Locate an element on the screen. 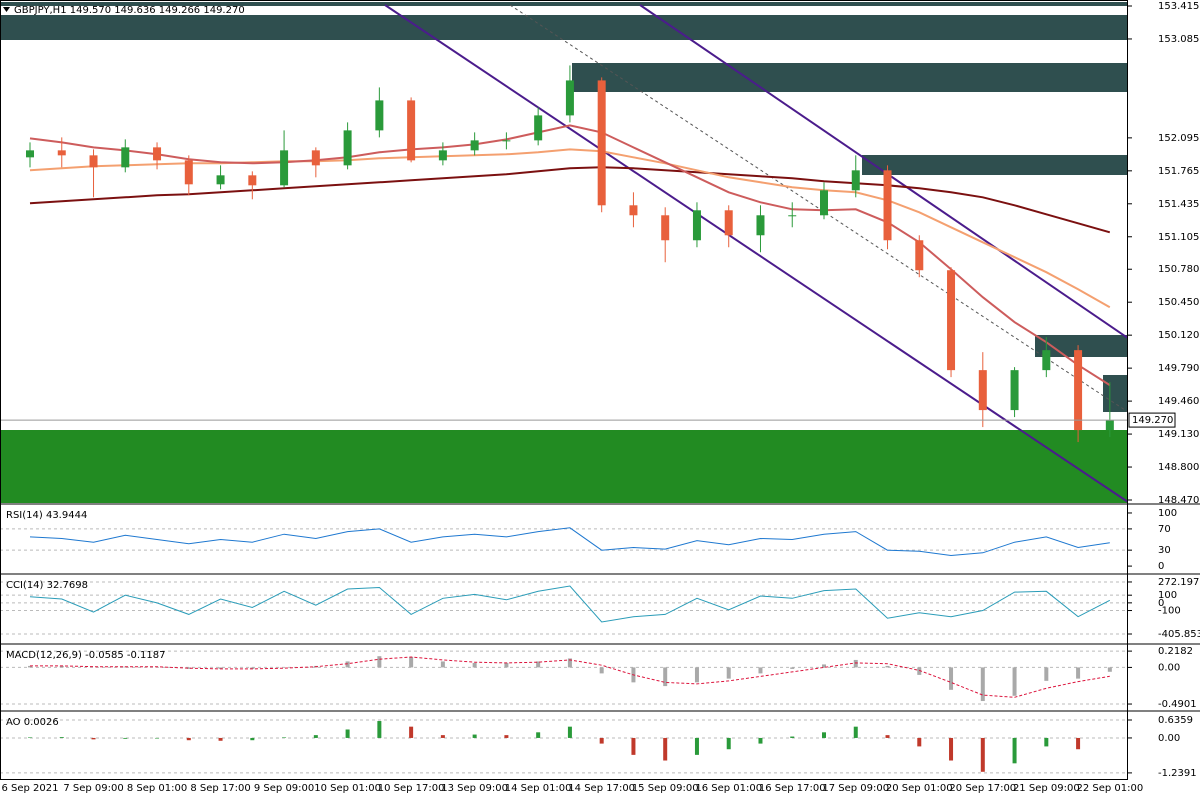  y-tick-label: -405.8539 is located at coordinates (1179, 634).